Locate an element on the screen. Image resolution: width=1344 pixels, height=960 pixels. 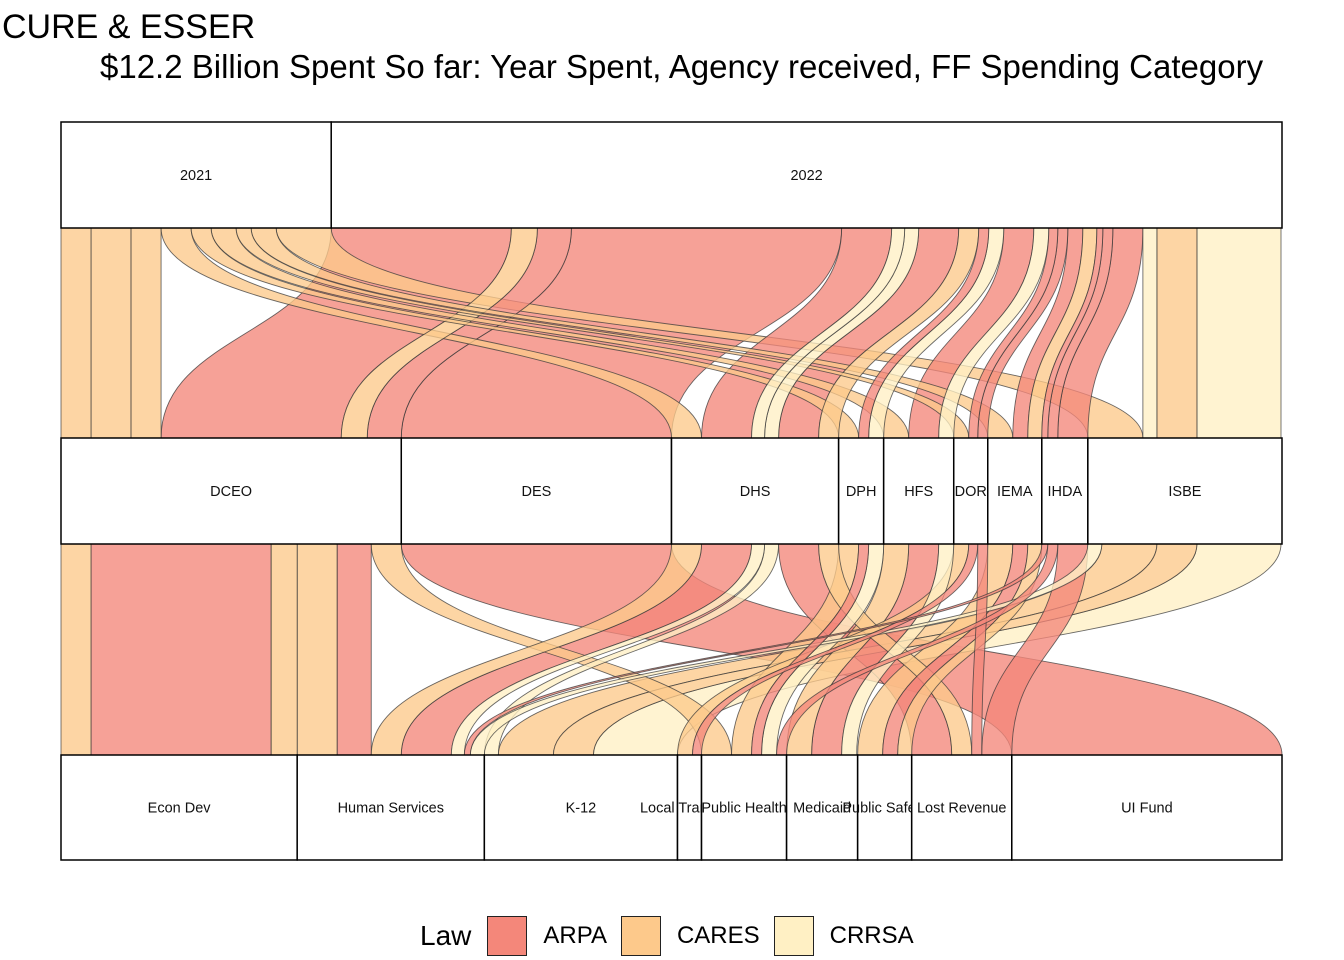
stratum-label: Econ Dev is located at coordinates (180, 809).